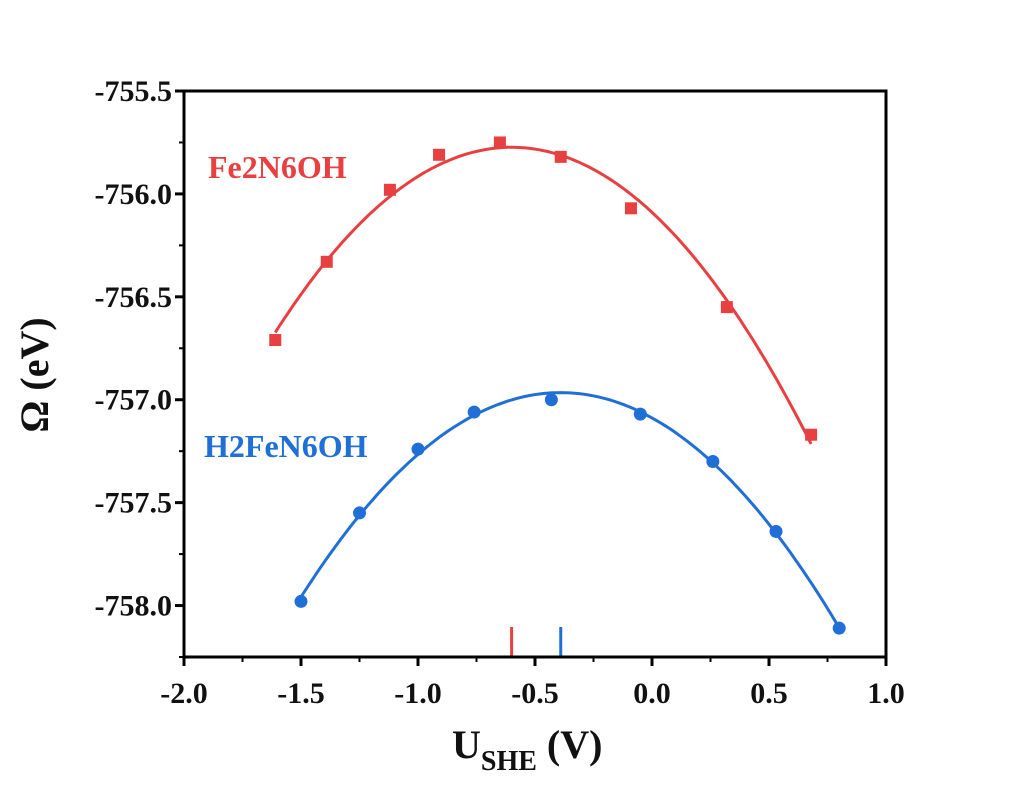  I want to click on y-tick-label: -756.5, so click(134, 297).